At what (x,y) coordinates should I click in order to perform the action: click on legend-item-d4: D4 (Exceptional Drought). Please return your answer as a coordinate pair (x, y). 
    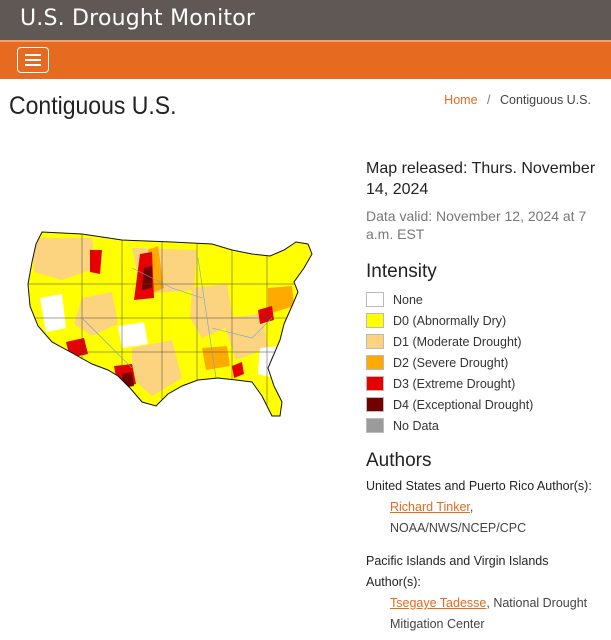
    Looking at the image, I should click on (486, 404).